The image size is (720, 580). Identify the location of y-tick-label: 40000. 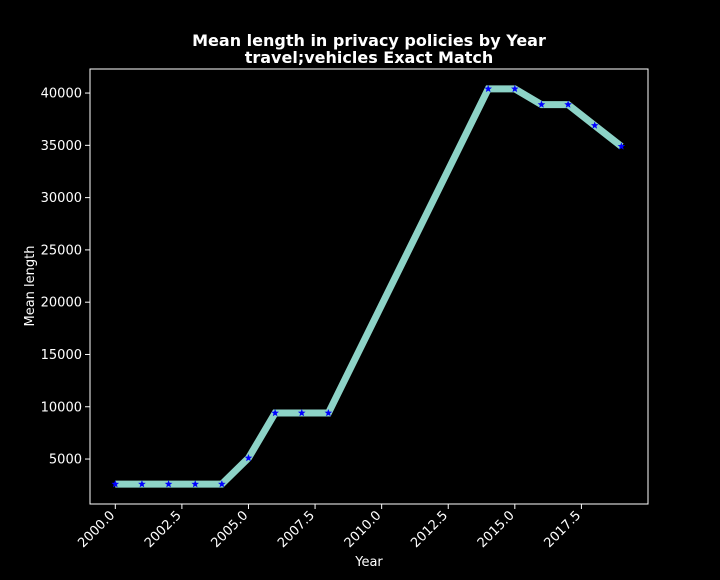
(61, 94).